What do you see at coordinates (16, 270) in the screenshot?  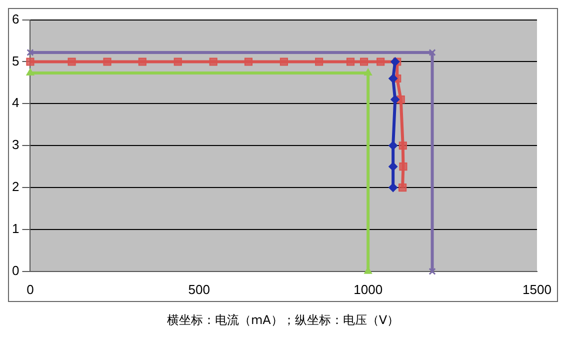 I see `y-tick-label: 0` at bounding box center [16, 270].